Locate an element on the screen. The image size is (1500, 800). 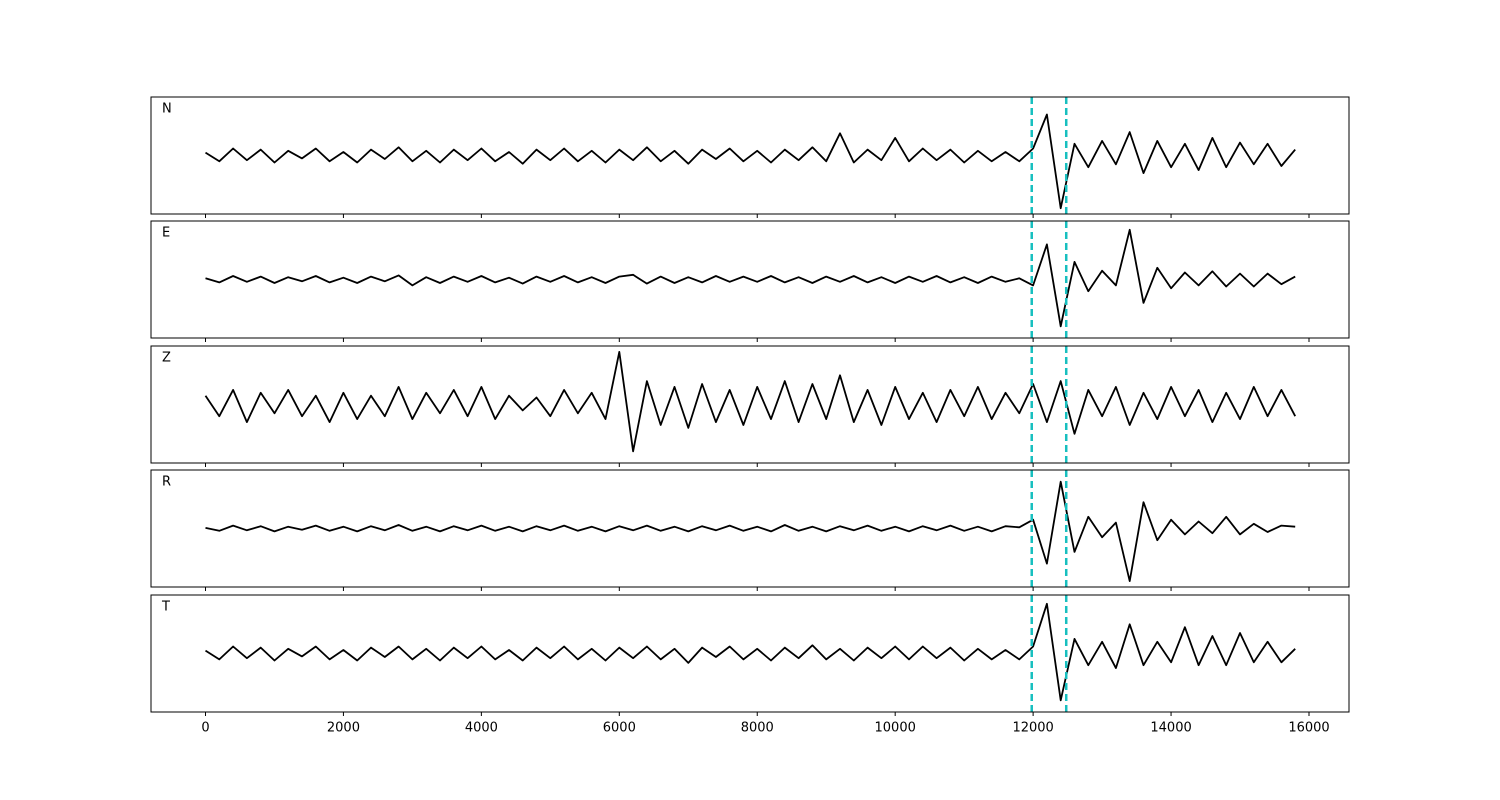
x-tick-label: 6000 is located at coordinates (619, 728).